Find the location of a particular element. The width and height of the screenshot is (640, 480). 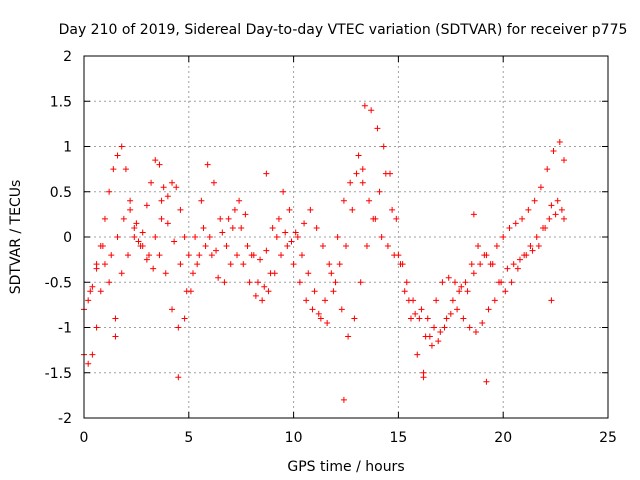

y-tick-label: 0.5 is located at coordinates (61, 193).